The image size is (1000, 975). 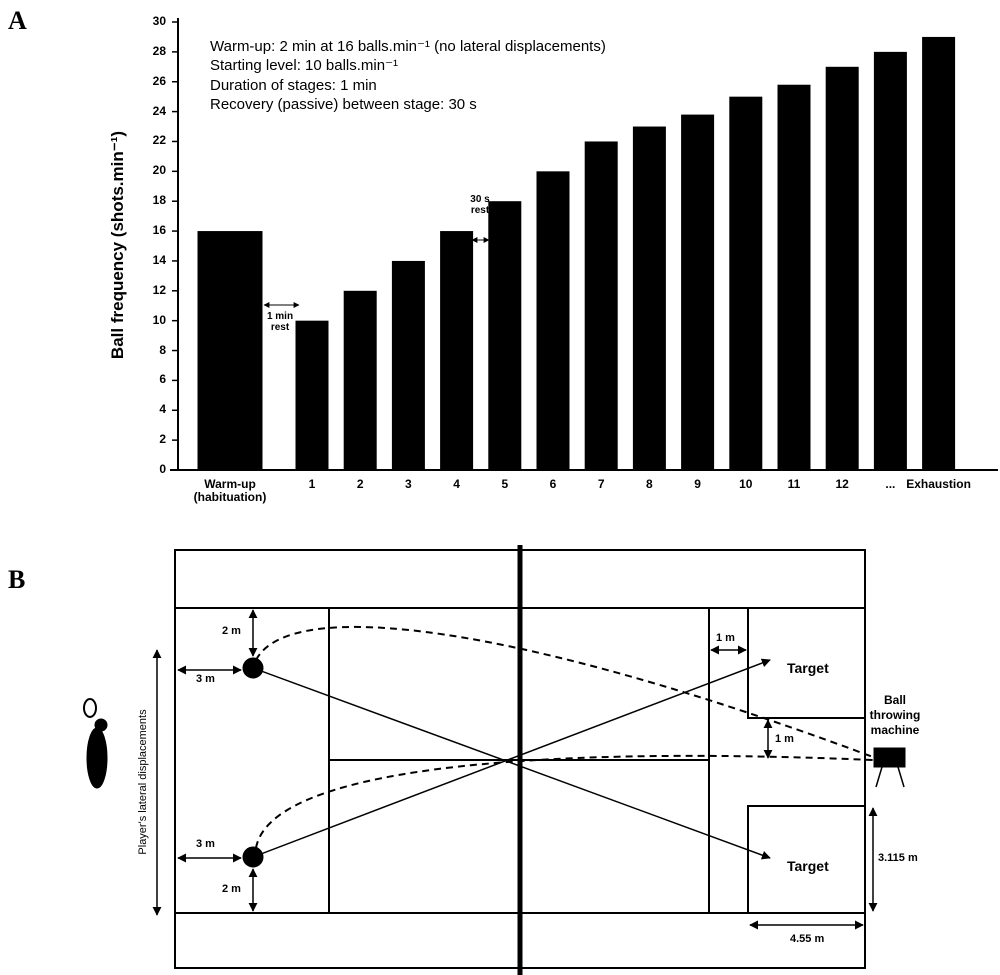 I want to click on y-tick-label: 24, so click(x=159, y=110).